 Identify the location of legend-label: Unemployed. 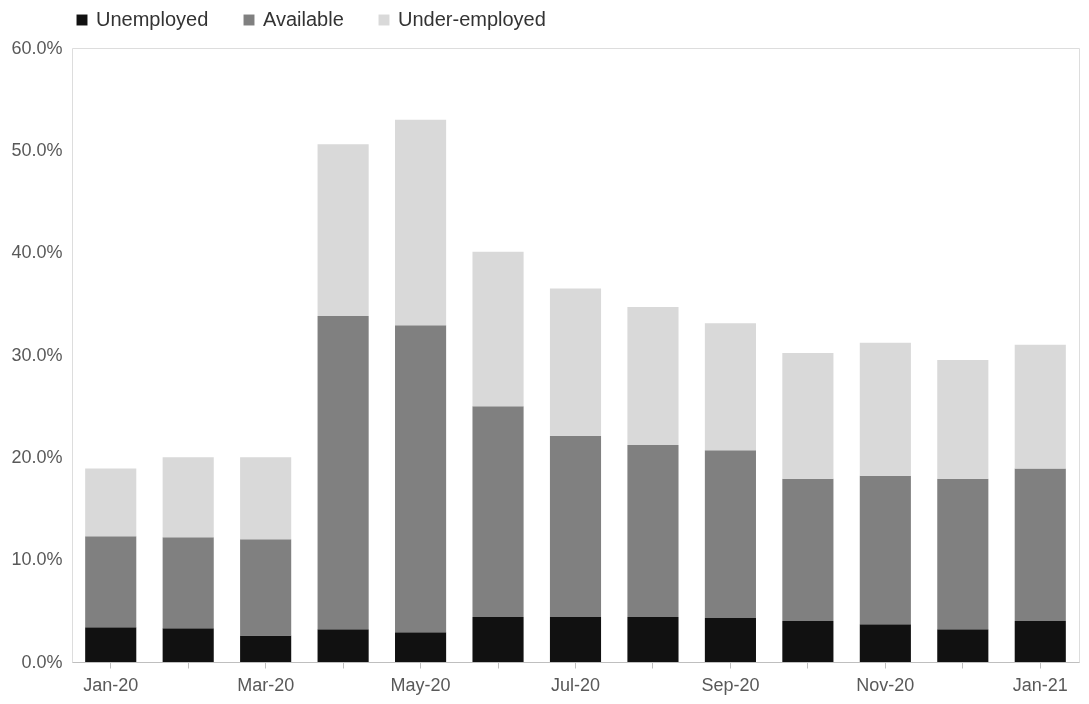
(152, 19).